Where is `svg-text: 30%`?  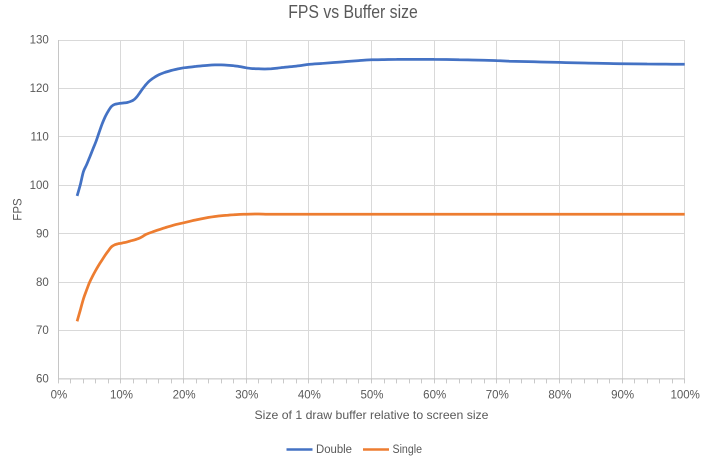 svg-text: 30% is located at coordinates (246, 395).